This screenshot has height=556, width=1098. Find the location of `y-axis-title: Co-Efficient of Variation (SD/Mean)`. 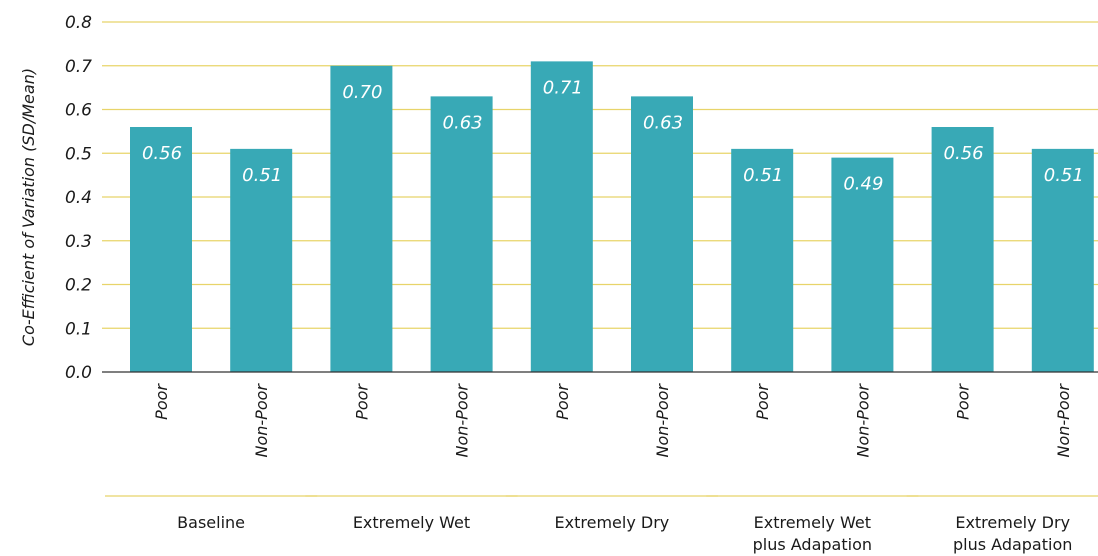

y-axis-title: Co-Efficient of Variation (SD/Mean) is located at coordinates (28, 207).